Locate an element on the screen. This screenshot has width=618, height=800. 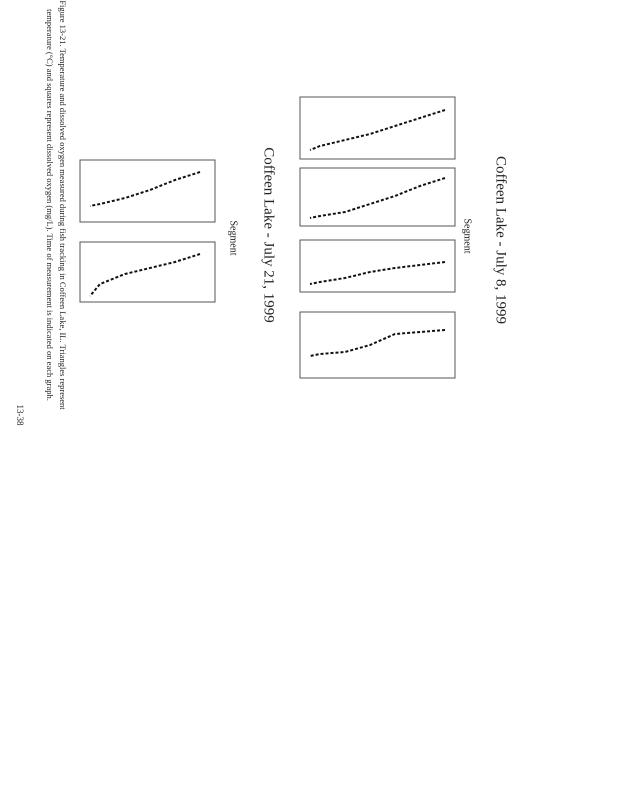
figure-title: Coffeen Lake - July 21, 1999 is located at coordinates (268, 235).